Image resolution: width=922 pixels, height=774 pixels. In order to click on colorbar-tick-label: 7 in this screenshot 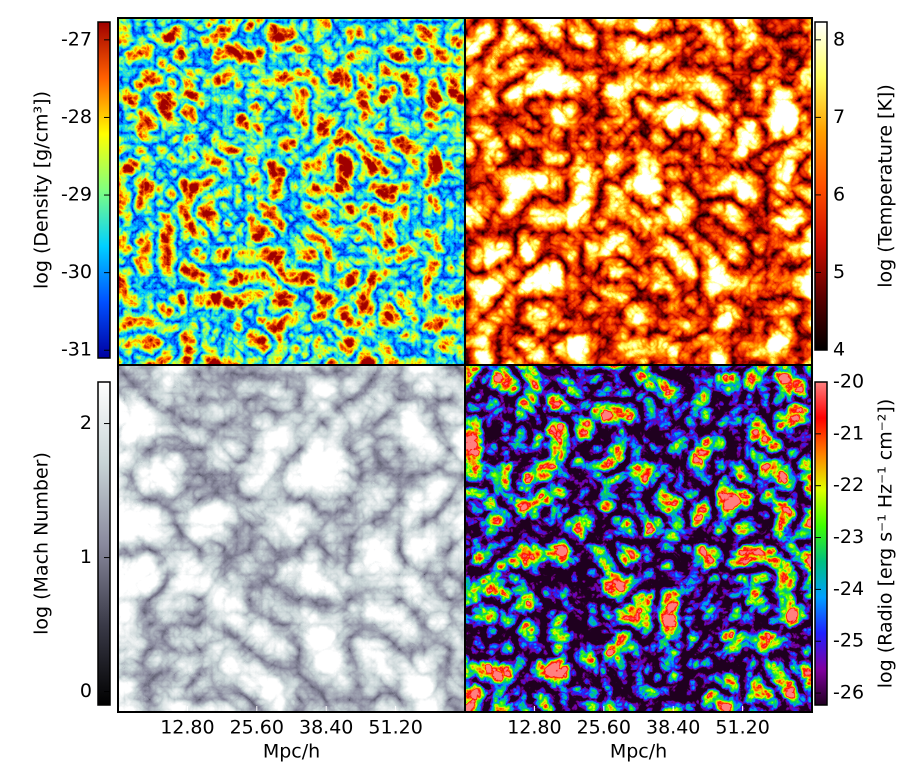, I will do `click(839, 117)`.